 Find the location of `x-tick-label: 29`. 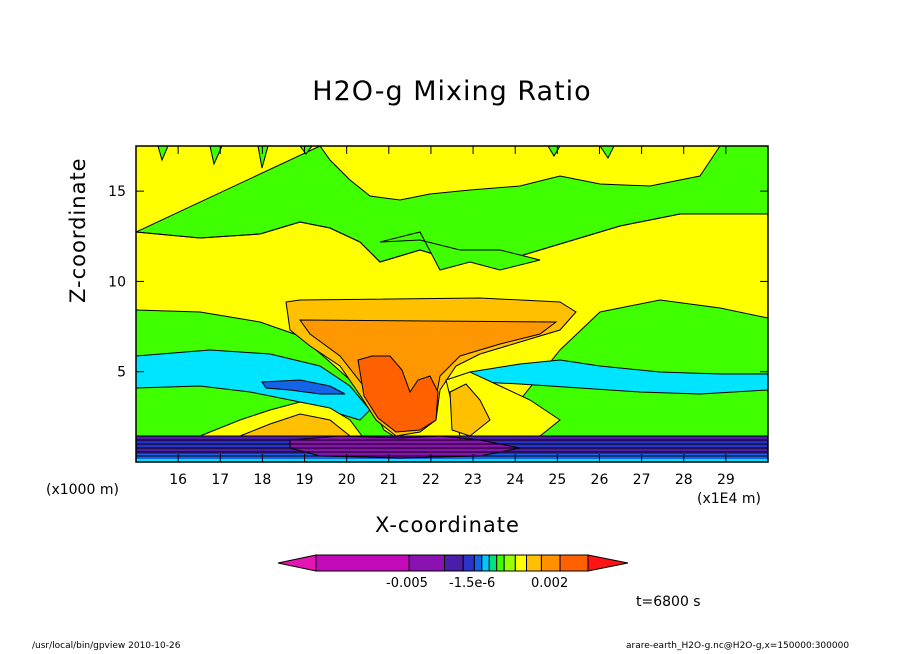

x-tick-label: 29 is located at coordinates (726, 480).